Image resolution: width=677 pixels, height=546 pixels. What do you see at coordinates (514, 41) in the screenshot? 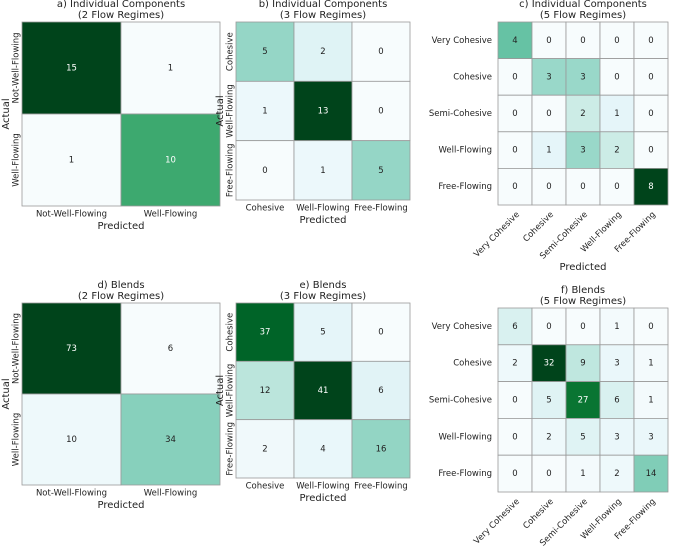
I see `cell-label: 4` at bounding box center [514, 41].